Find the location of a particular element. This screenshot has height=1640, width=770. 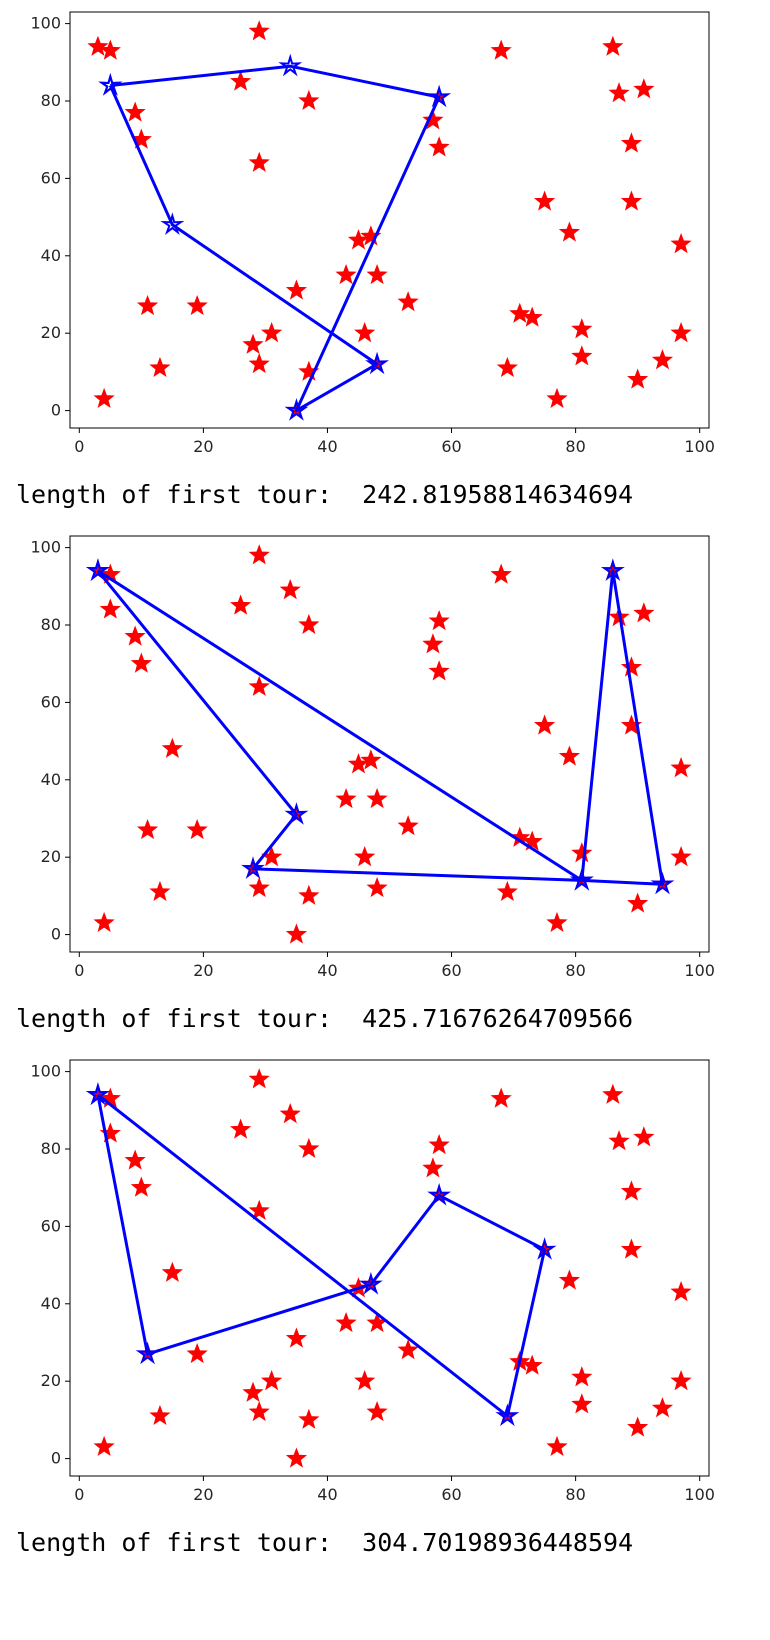

x-tick-label: 80 is located at coordinates (575, 970).